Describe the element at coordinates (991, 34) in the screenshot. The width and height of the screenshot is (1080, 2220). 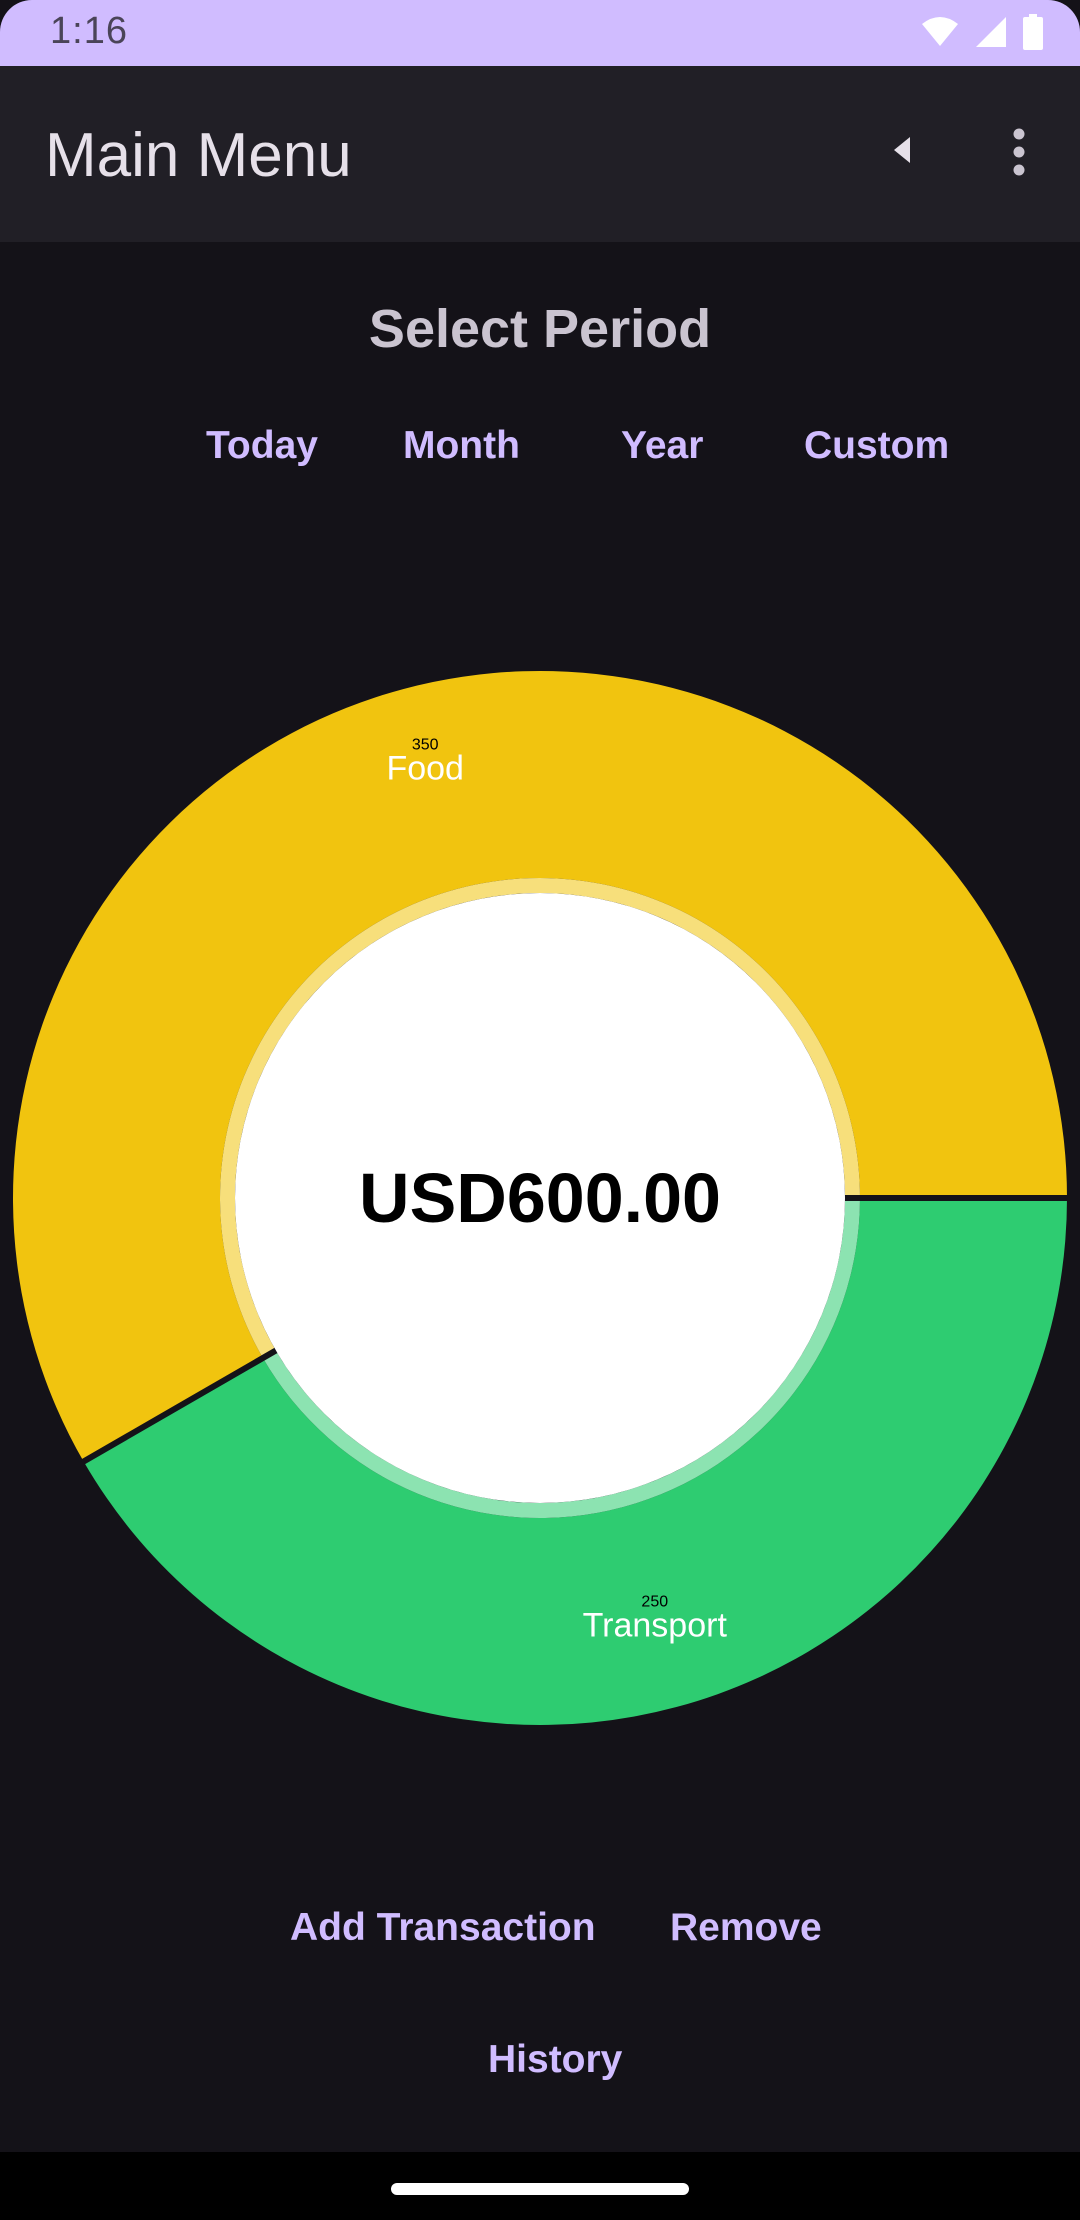
I see `cellular-signal-icon` at that location.